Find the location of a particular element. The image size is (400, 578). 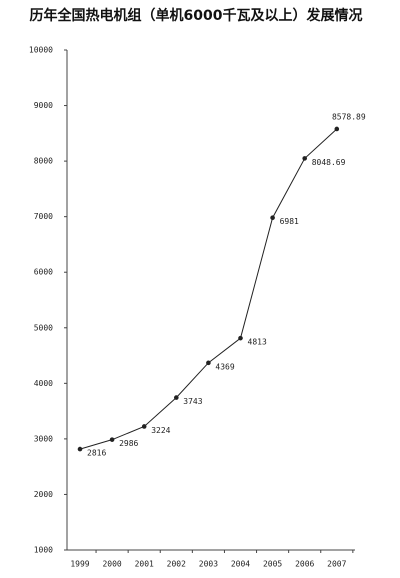

chart-title: 历年全国热电机组（单机6000千瓦及以上）发展情况 is located at coordinates (196, 15).